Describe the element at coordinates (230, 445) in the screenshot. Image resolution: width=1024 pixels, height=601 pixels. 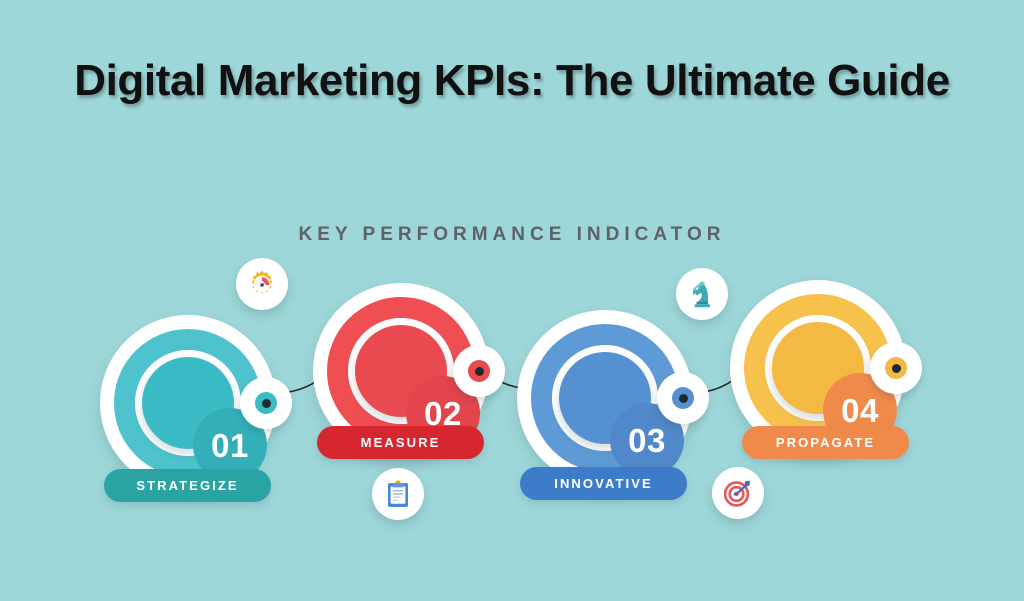
I see `step-number: 01` at that location.